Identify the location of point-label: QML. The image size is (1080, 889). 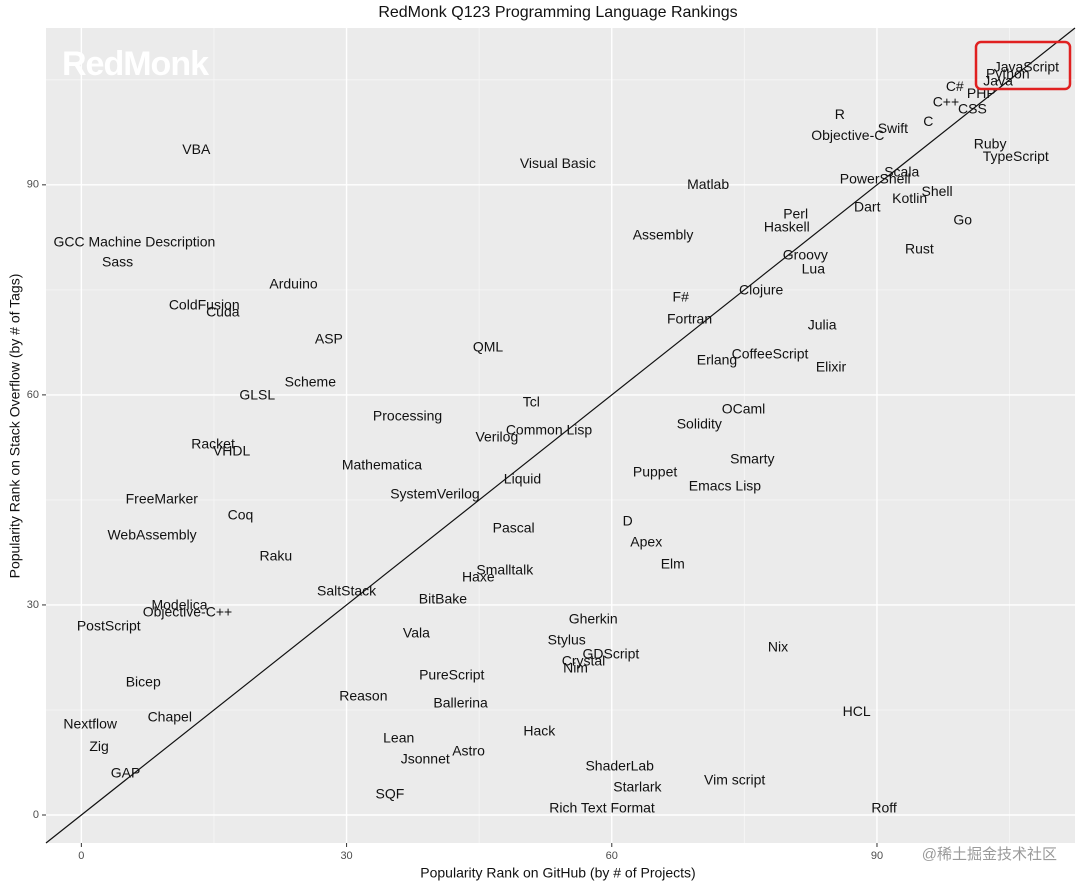
(488, 347).